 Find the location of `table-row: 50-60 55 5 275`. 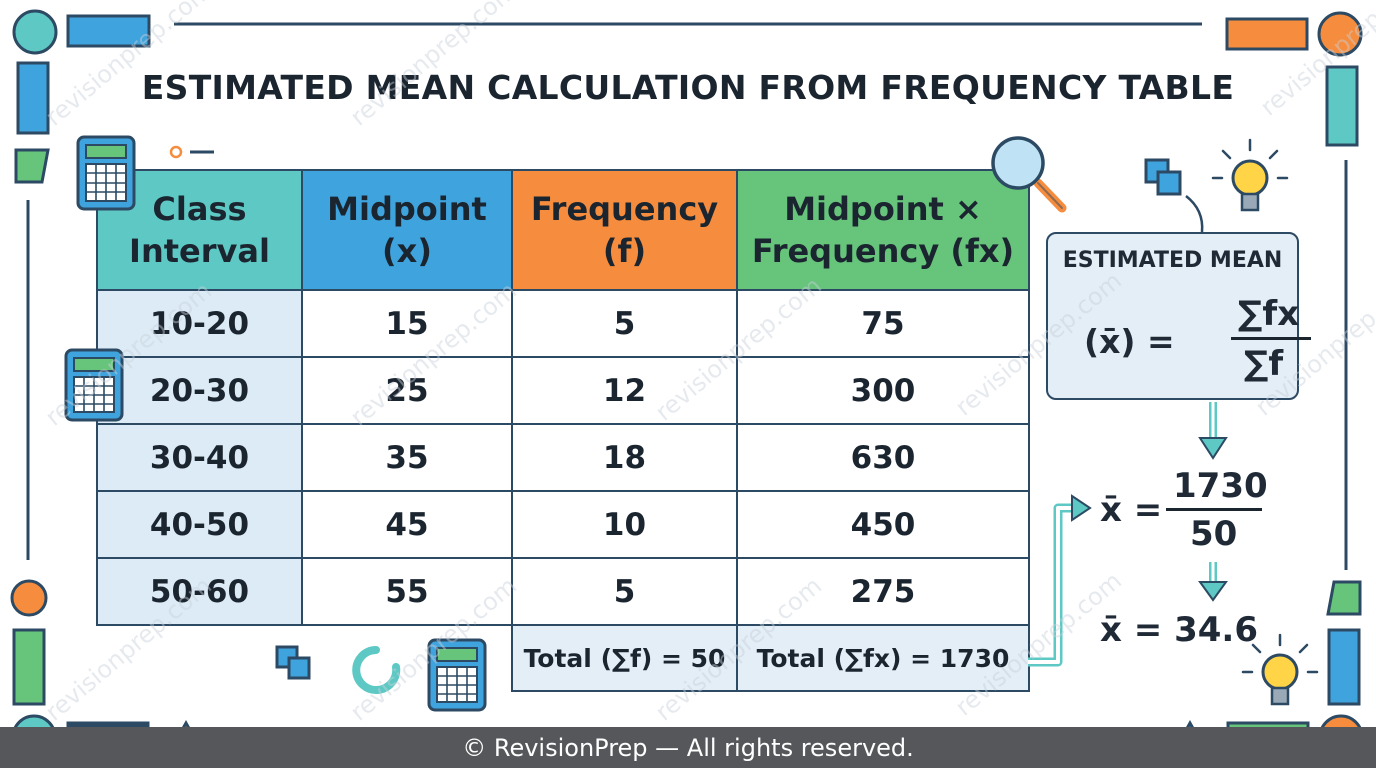

table-row: 50-60 55 5 275 is located at coordinates (563, 591).